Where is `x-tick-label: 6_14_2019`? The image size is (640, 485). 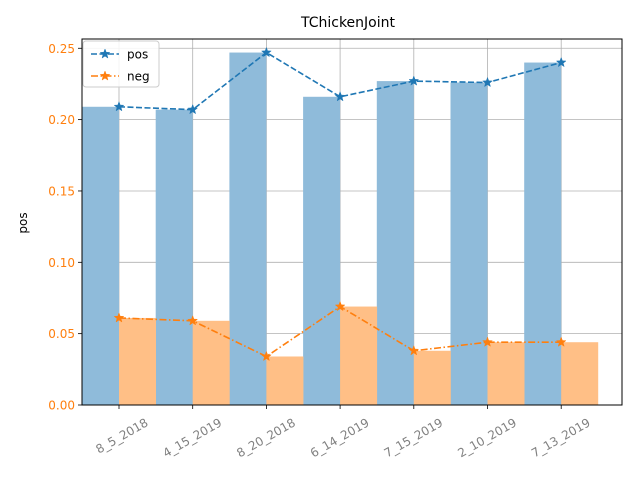
x-tick-label: 6_14_2019 is located at coordinates (340, 437).